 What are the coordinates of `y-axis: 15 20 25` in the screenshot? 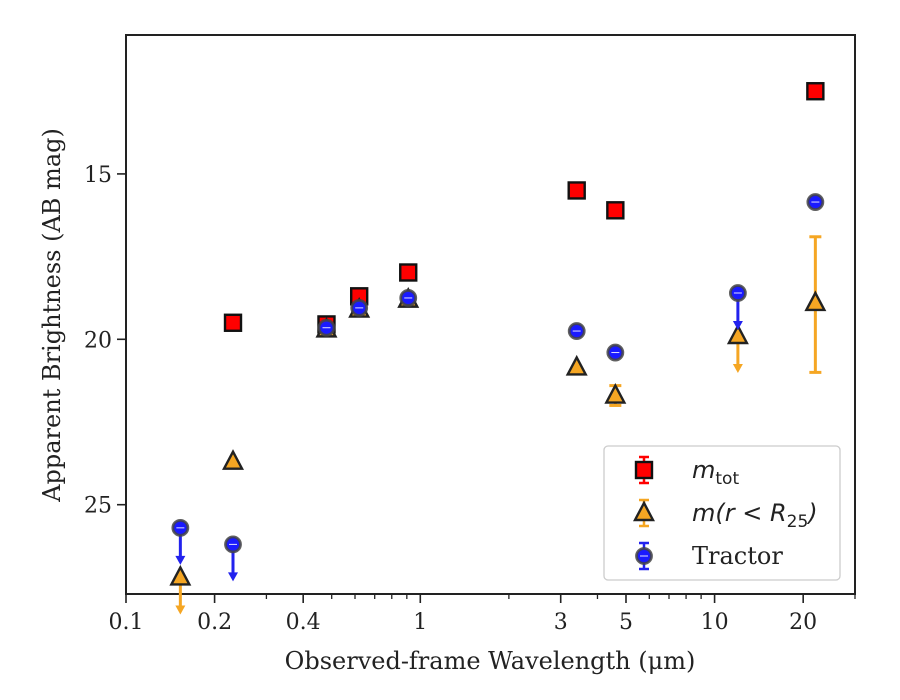 It's located at (105, 341).